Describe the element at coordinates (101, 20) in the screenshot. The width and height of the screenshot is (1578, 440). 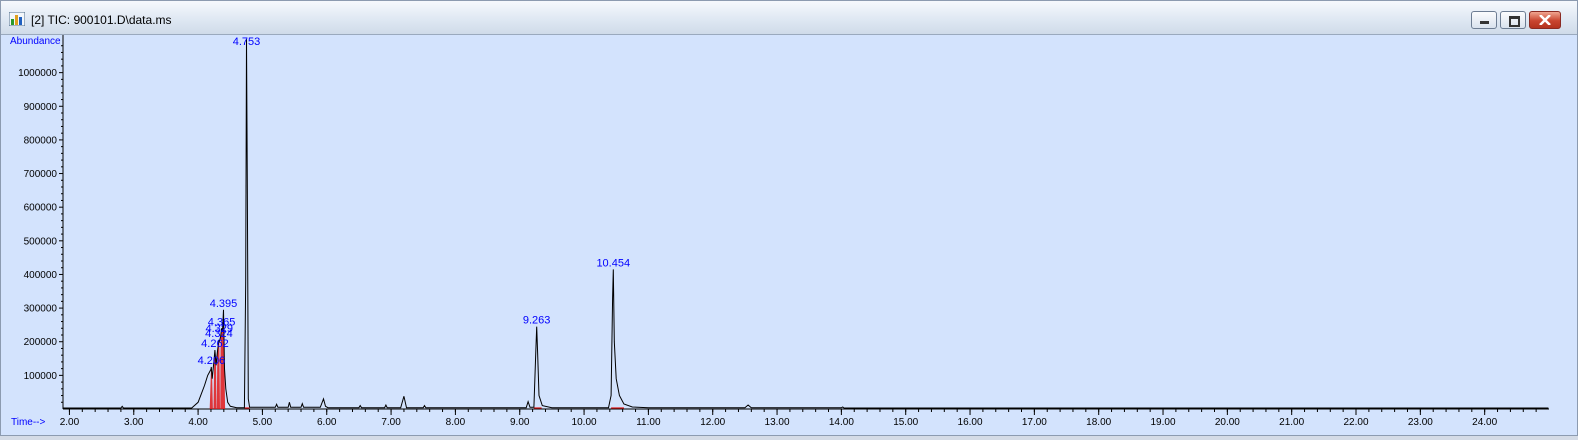
I see `window-title: [2] TIC: 900101.D\data.ms` at that location.